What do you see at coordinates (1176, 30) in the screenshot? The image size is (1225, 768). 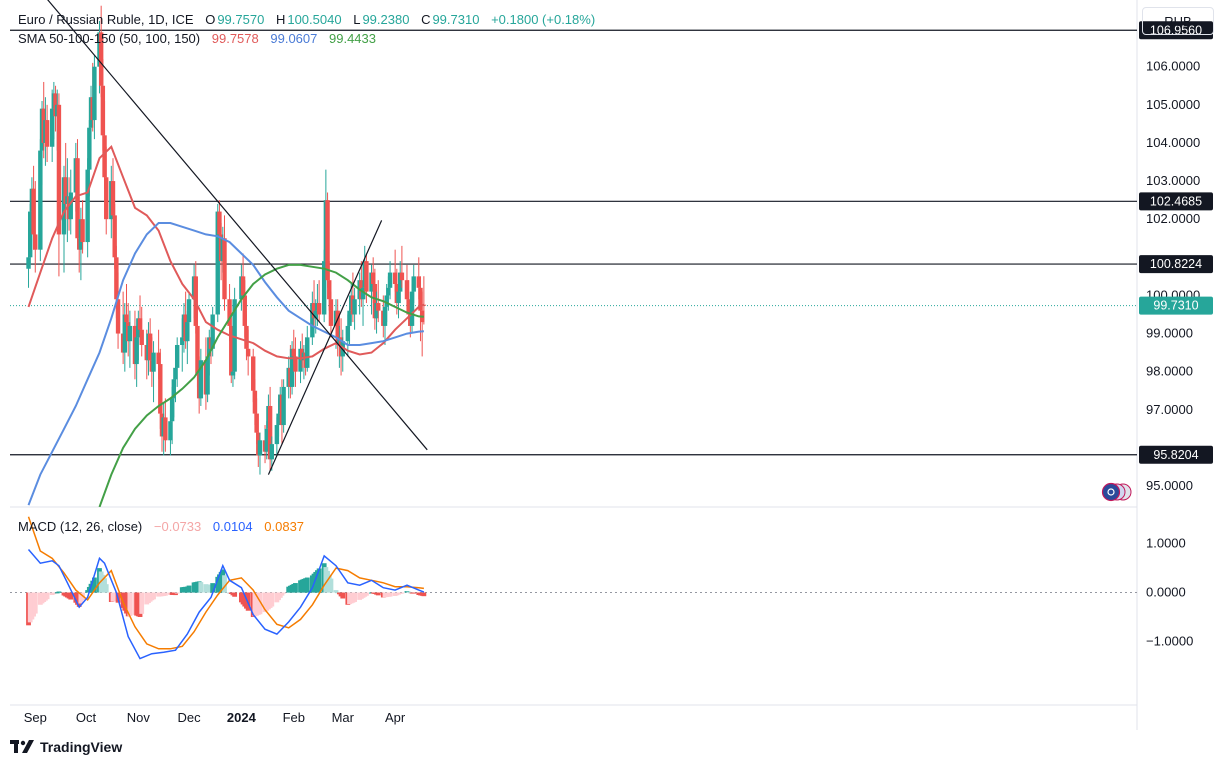 I see `level-label-0: 106.9560` at bounding box center [1176, 30].